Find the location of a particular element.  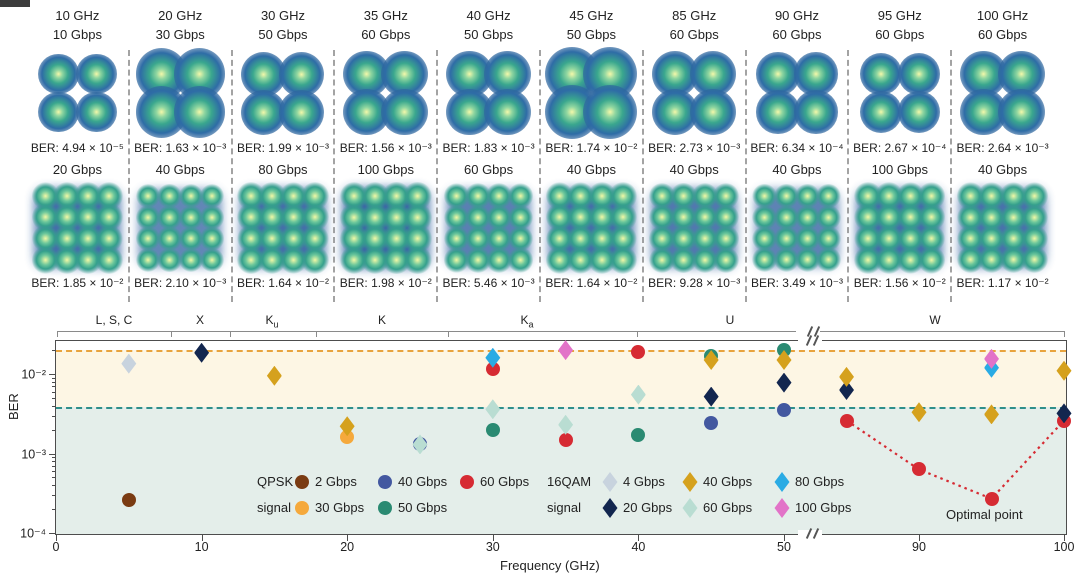

x-axis-tick-label: 100 is located at coordinates (1064, 547).